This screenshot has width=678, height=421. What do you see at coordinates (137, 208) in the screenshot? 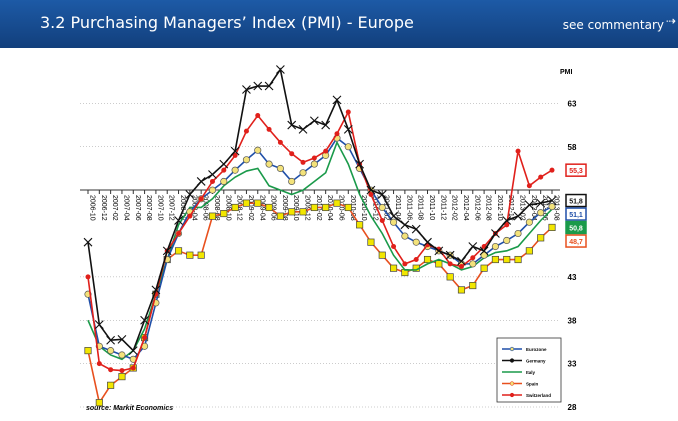
I see `x-tick-label: 2007-06` at bounding box center [137, 208].